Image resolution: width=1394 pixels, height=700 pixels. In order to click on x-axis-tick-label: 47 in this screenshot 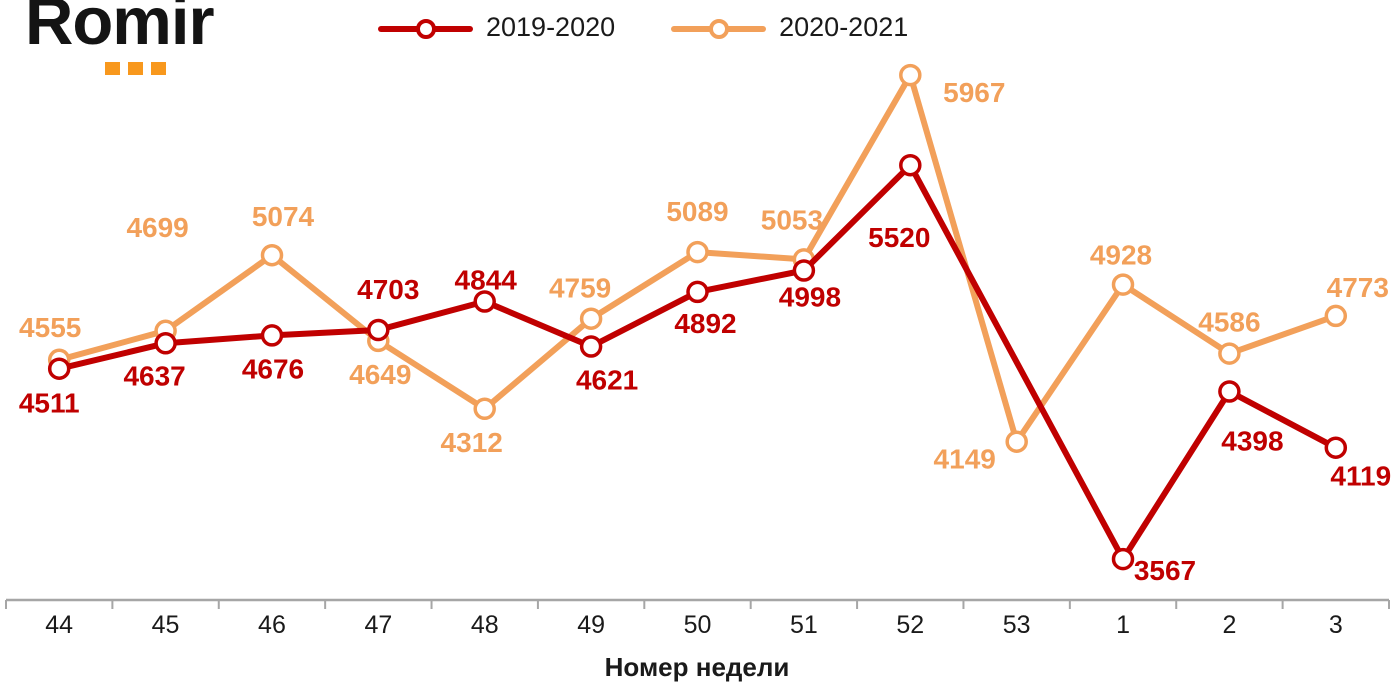, I will do `click(378, 625)`.